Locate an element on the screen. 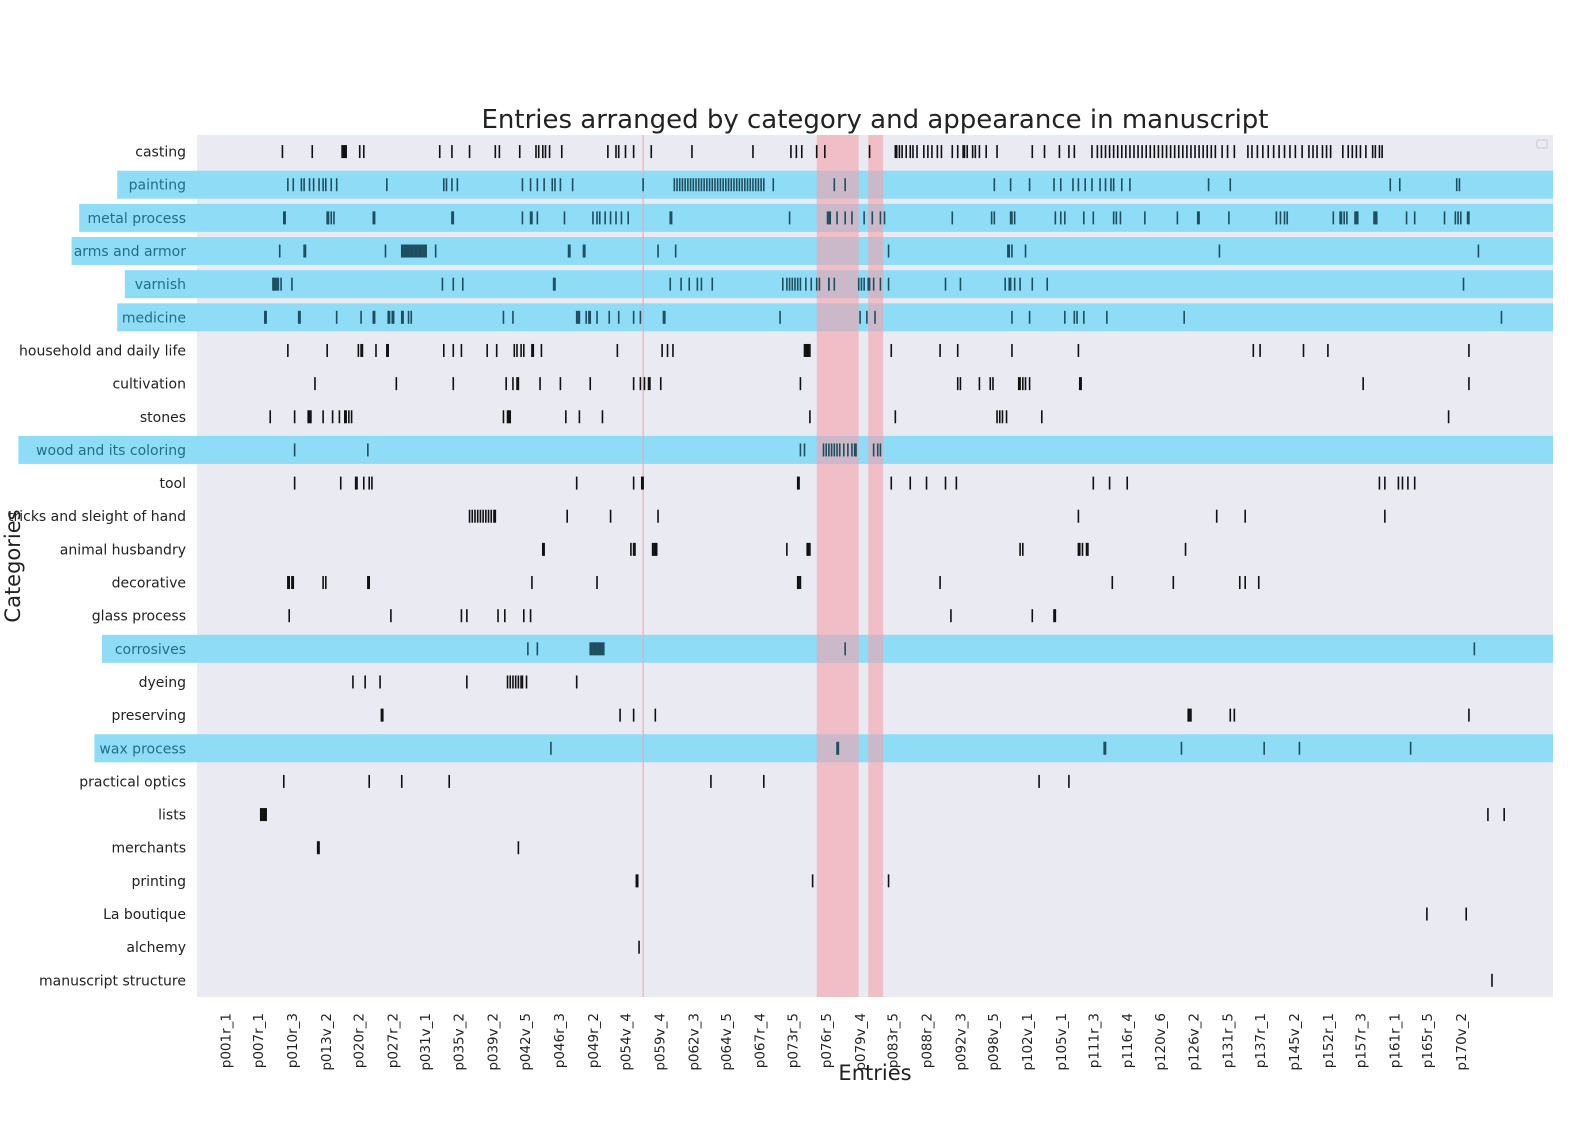  entry-mark-animal-husbandry is located at coordinates (1078, 549).